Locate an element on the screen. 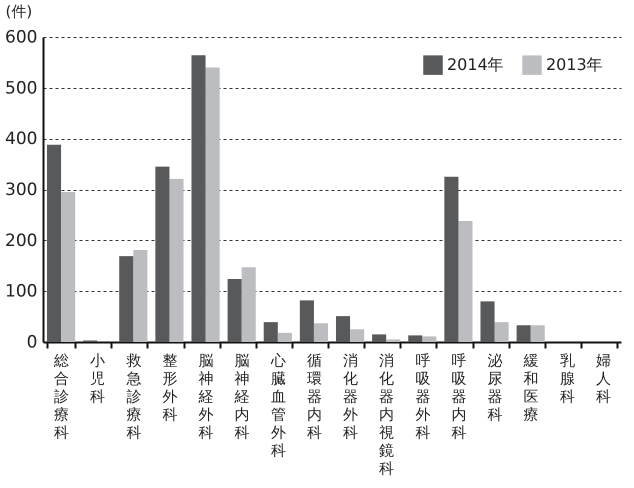 The height and width of the screenshot is (488, 634). y-tick-label: 400 is located at coordinates (21, 139).